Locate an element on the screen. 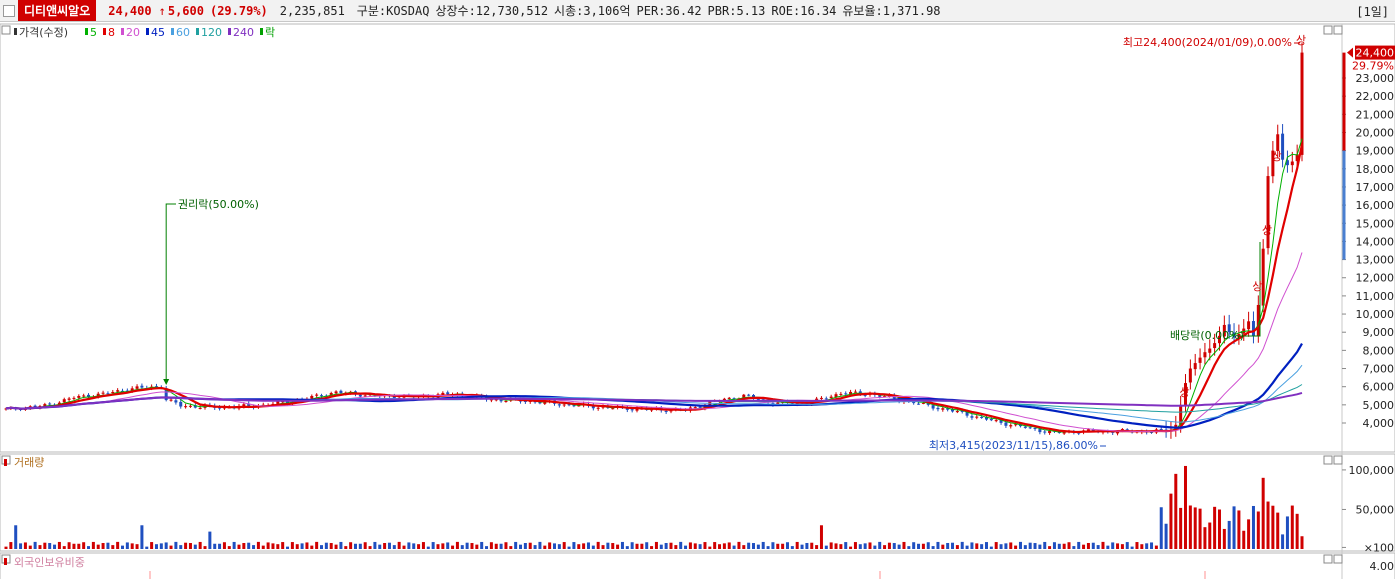  volume-tick-label: 100,000 is located at coordinates (1372, 470).